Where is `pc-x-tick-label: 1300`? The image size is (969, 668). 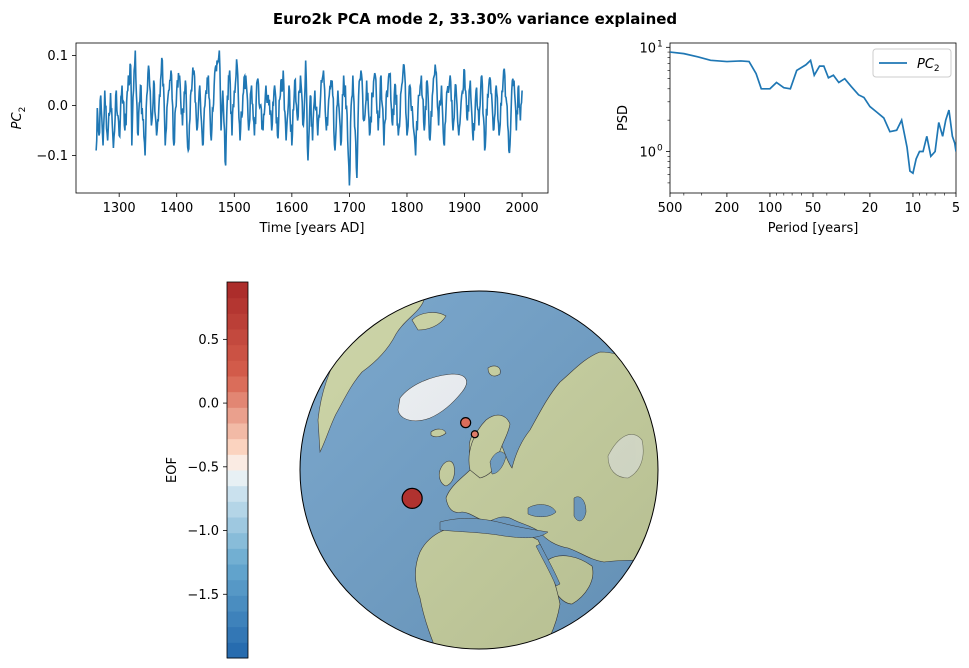
pc-x-tick-label: 1300 is located at coordinates (119, 208).